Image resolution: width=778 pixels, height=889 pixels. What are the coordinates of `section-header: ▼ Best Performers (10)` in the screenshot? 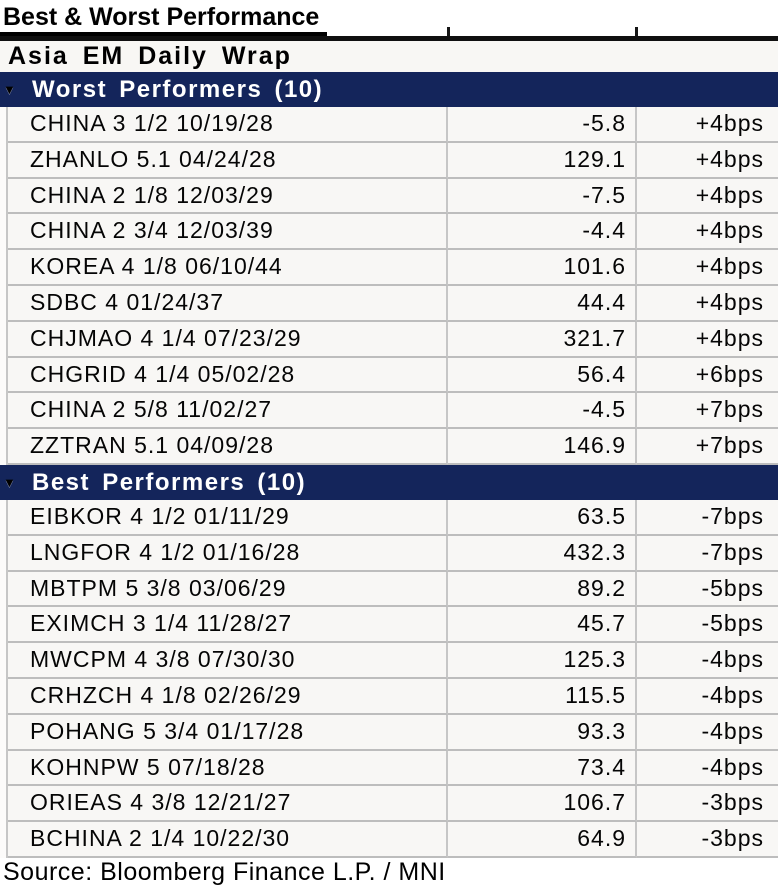 It's located at (389, 482).